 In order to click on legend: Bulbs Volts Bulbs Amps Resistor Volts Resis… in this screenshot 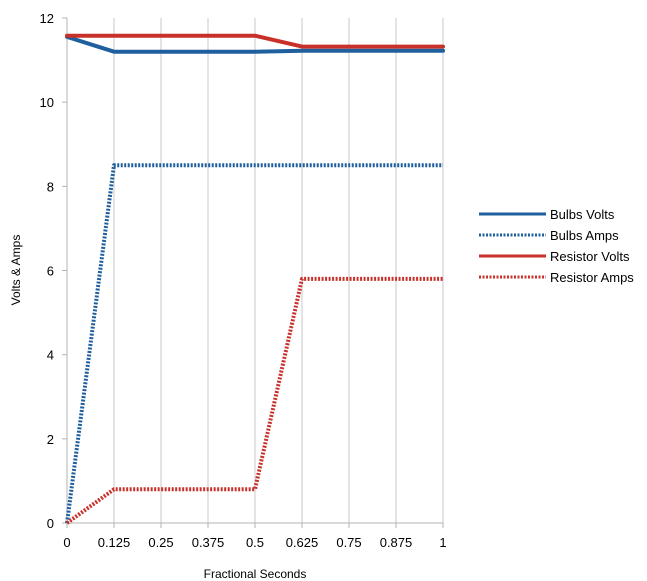, I will do `click(556, 246)`.